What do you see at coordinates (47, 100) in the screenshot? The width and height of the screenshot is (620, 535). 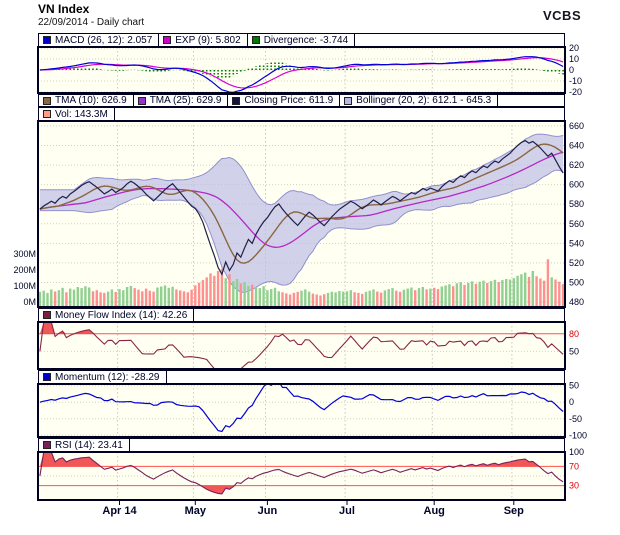 I see `tma10-swatch-icon` at bounding box center [47, 100].